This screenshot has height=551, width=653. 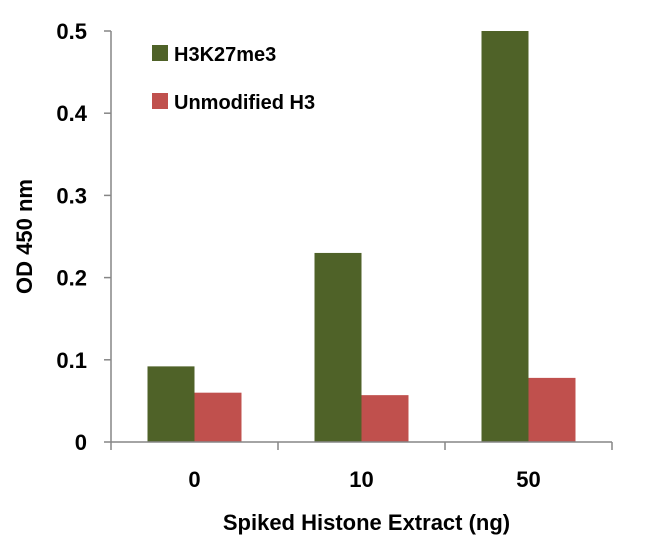 I want to click on x-tick-label: 0, so click(x=194, y=479).